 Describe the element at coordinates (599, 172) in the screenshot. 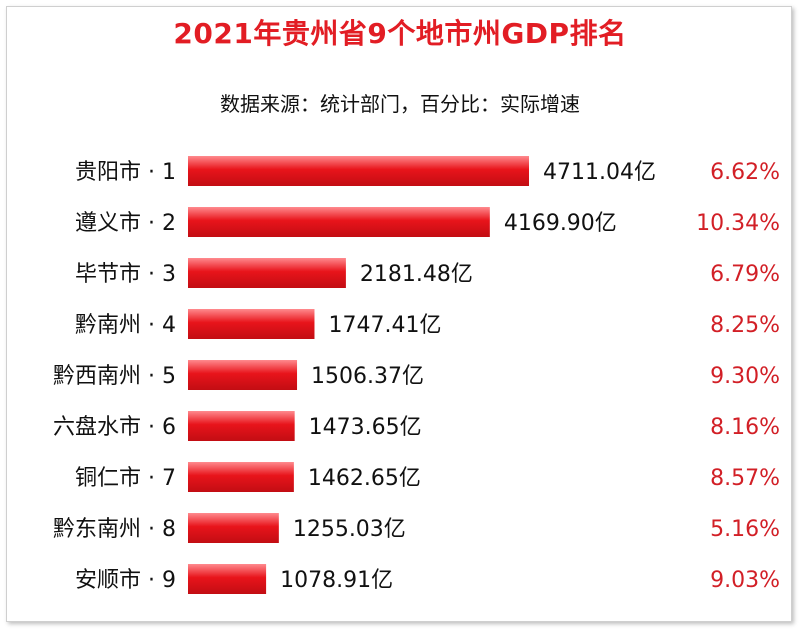

I see `value-label: 4711.04亿` at that location.